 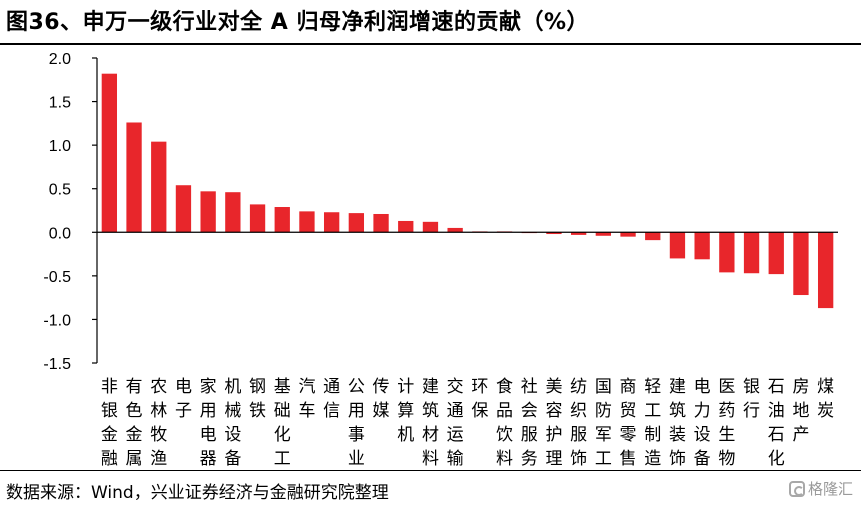 I want to click on category-label-21: 商贸零售, so click(x=628, y=423).